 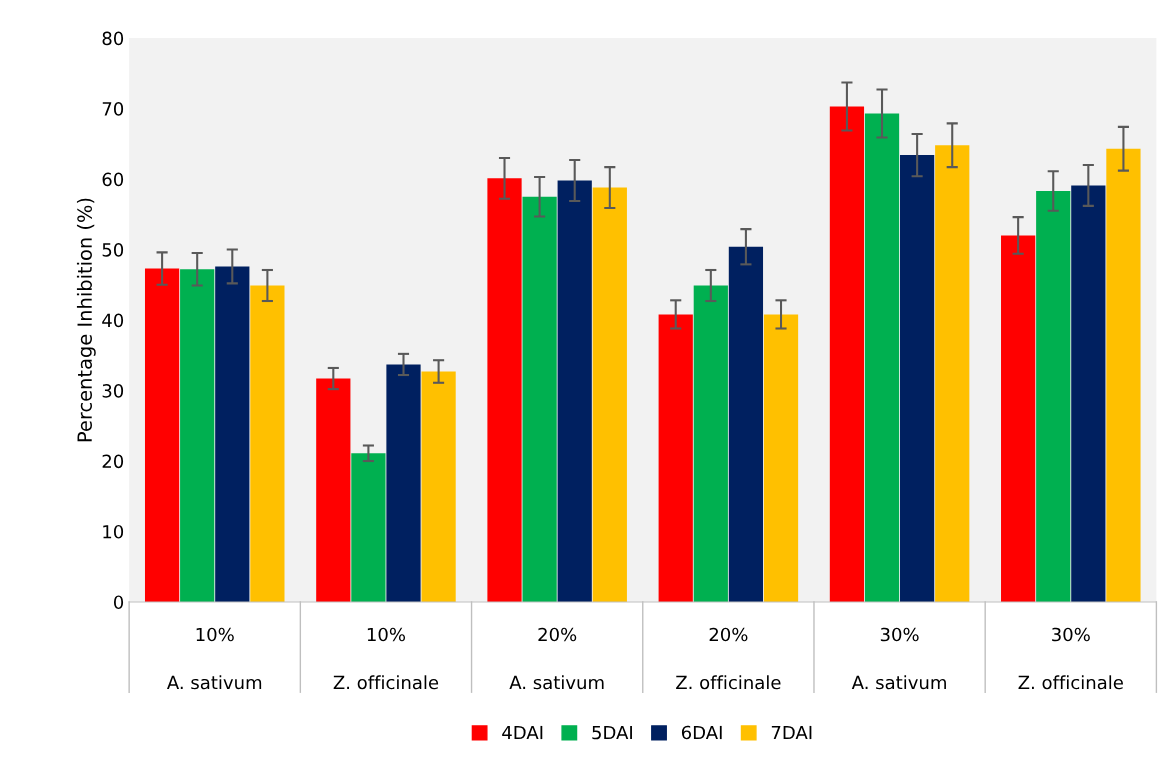 I want to click on category-label: 10% A. sativum, so click(x=214, y=658).